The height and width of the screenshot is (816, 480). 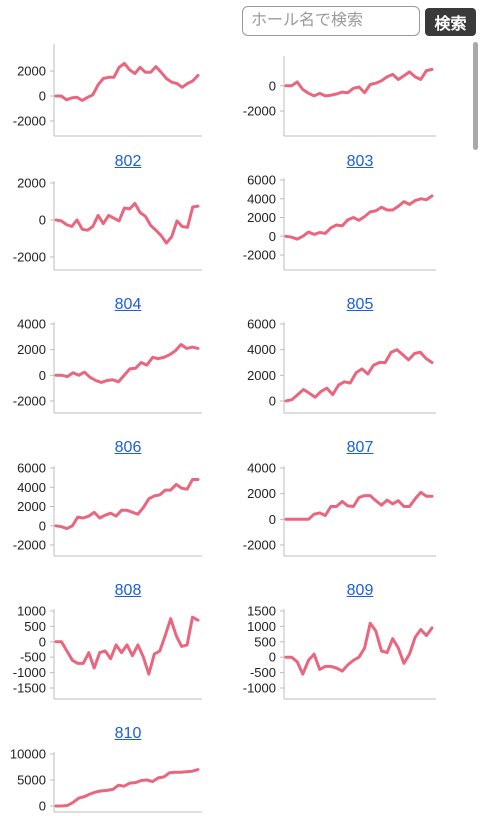 I want to click on search-input, so click(x=331, y=21).